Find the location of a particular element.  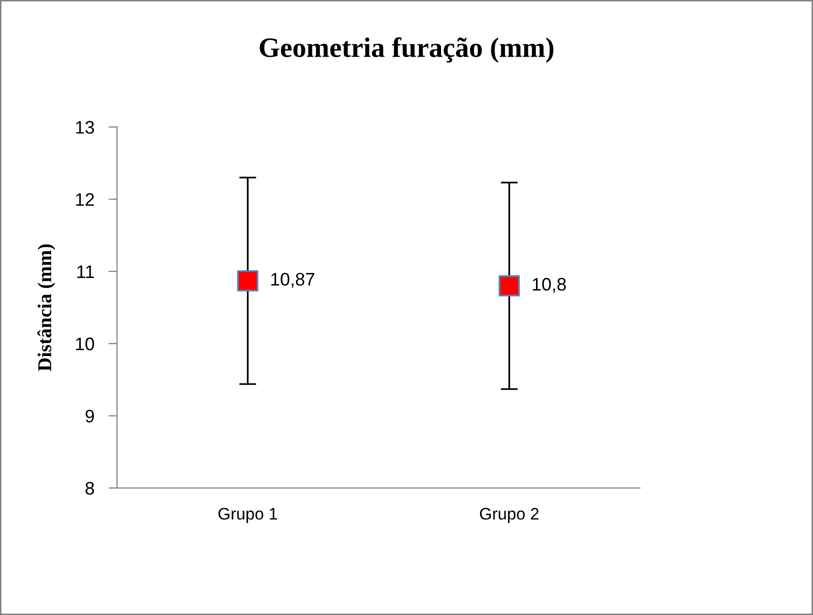

data-label: 10,8 is located at coordinates (549, 285).